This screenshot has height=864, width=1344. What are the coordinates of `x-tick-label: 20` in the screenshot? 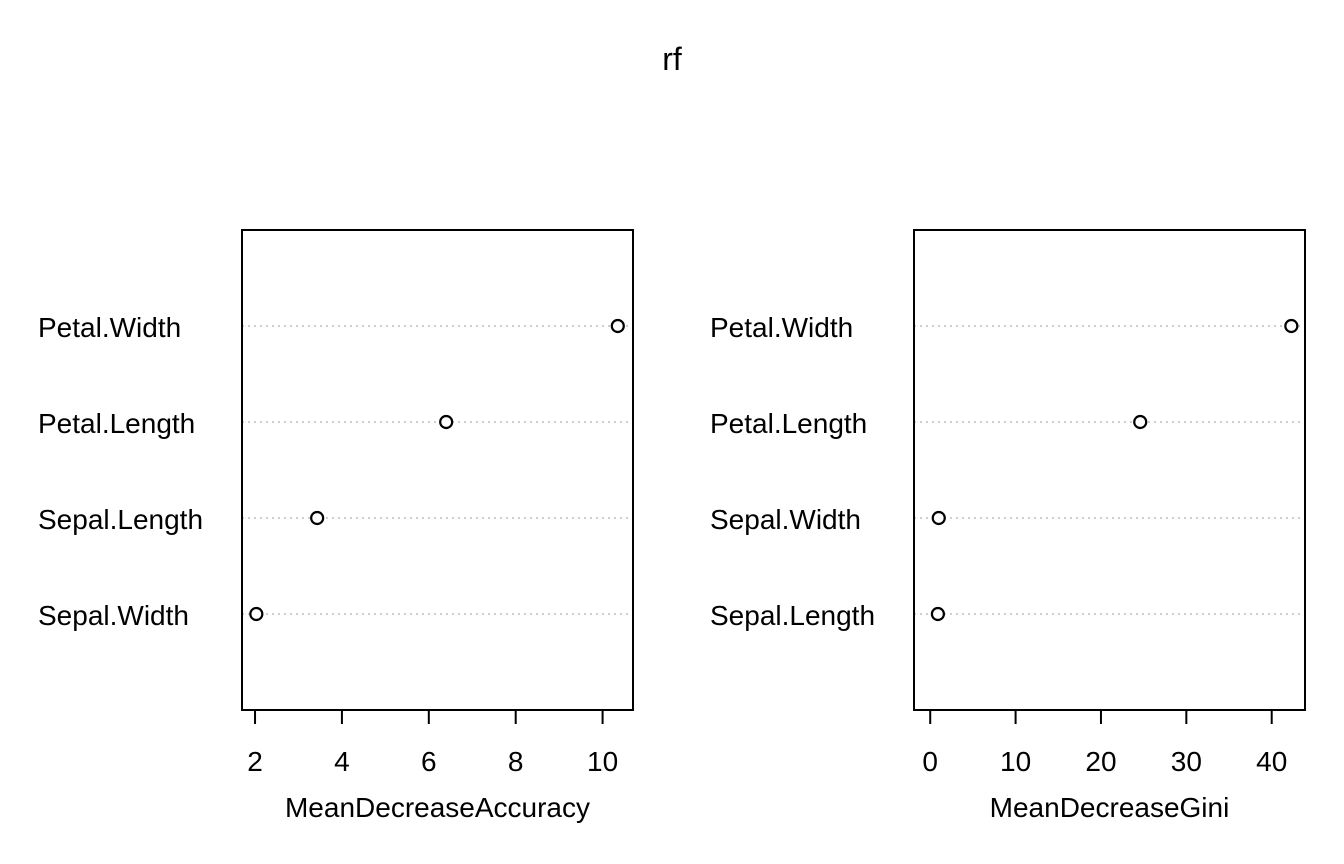 It's located at (1100, 761).